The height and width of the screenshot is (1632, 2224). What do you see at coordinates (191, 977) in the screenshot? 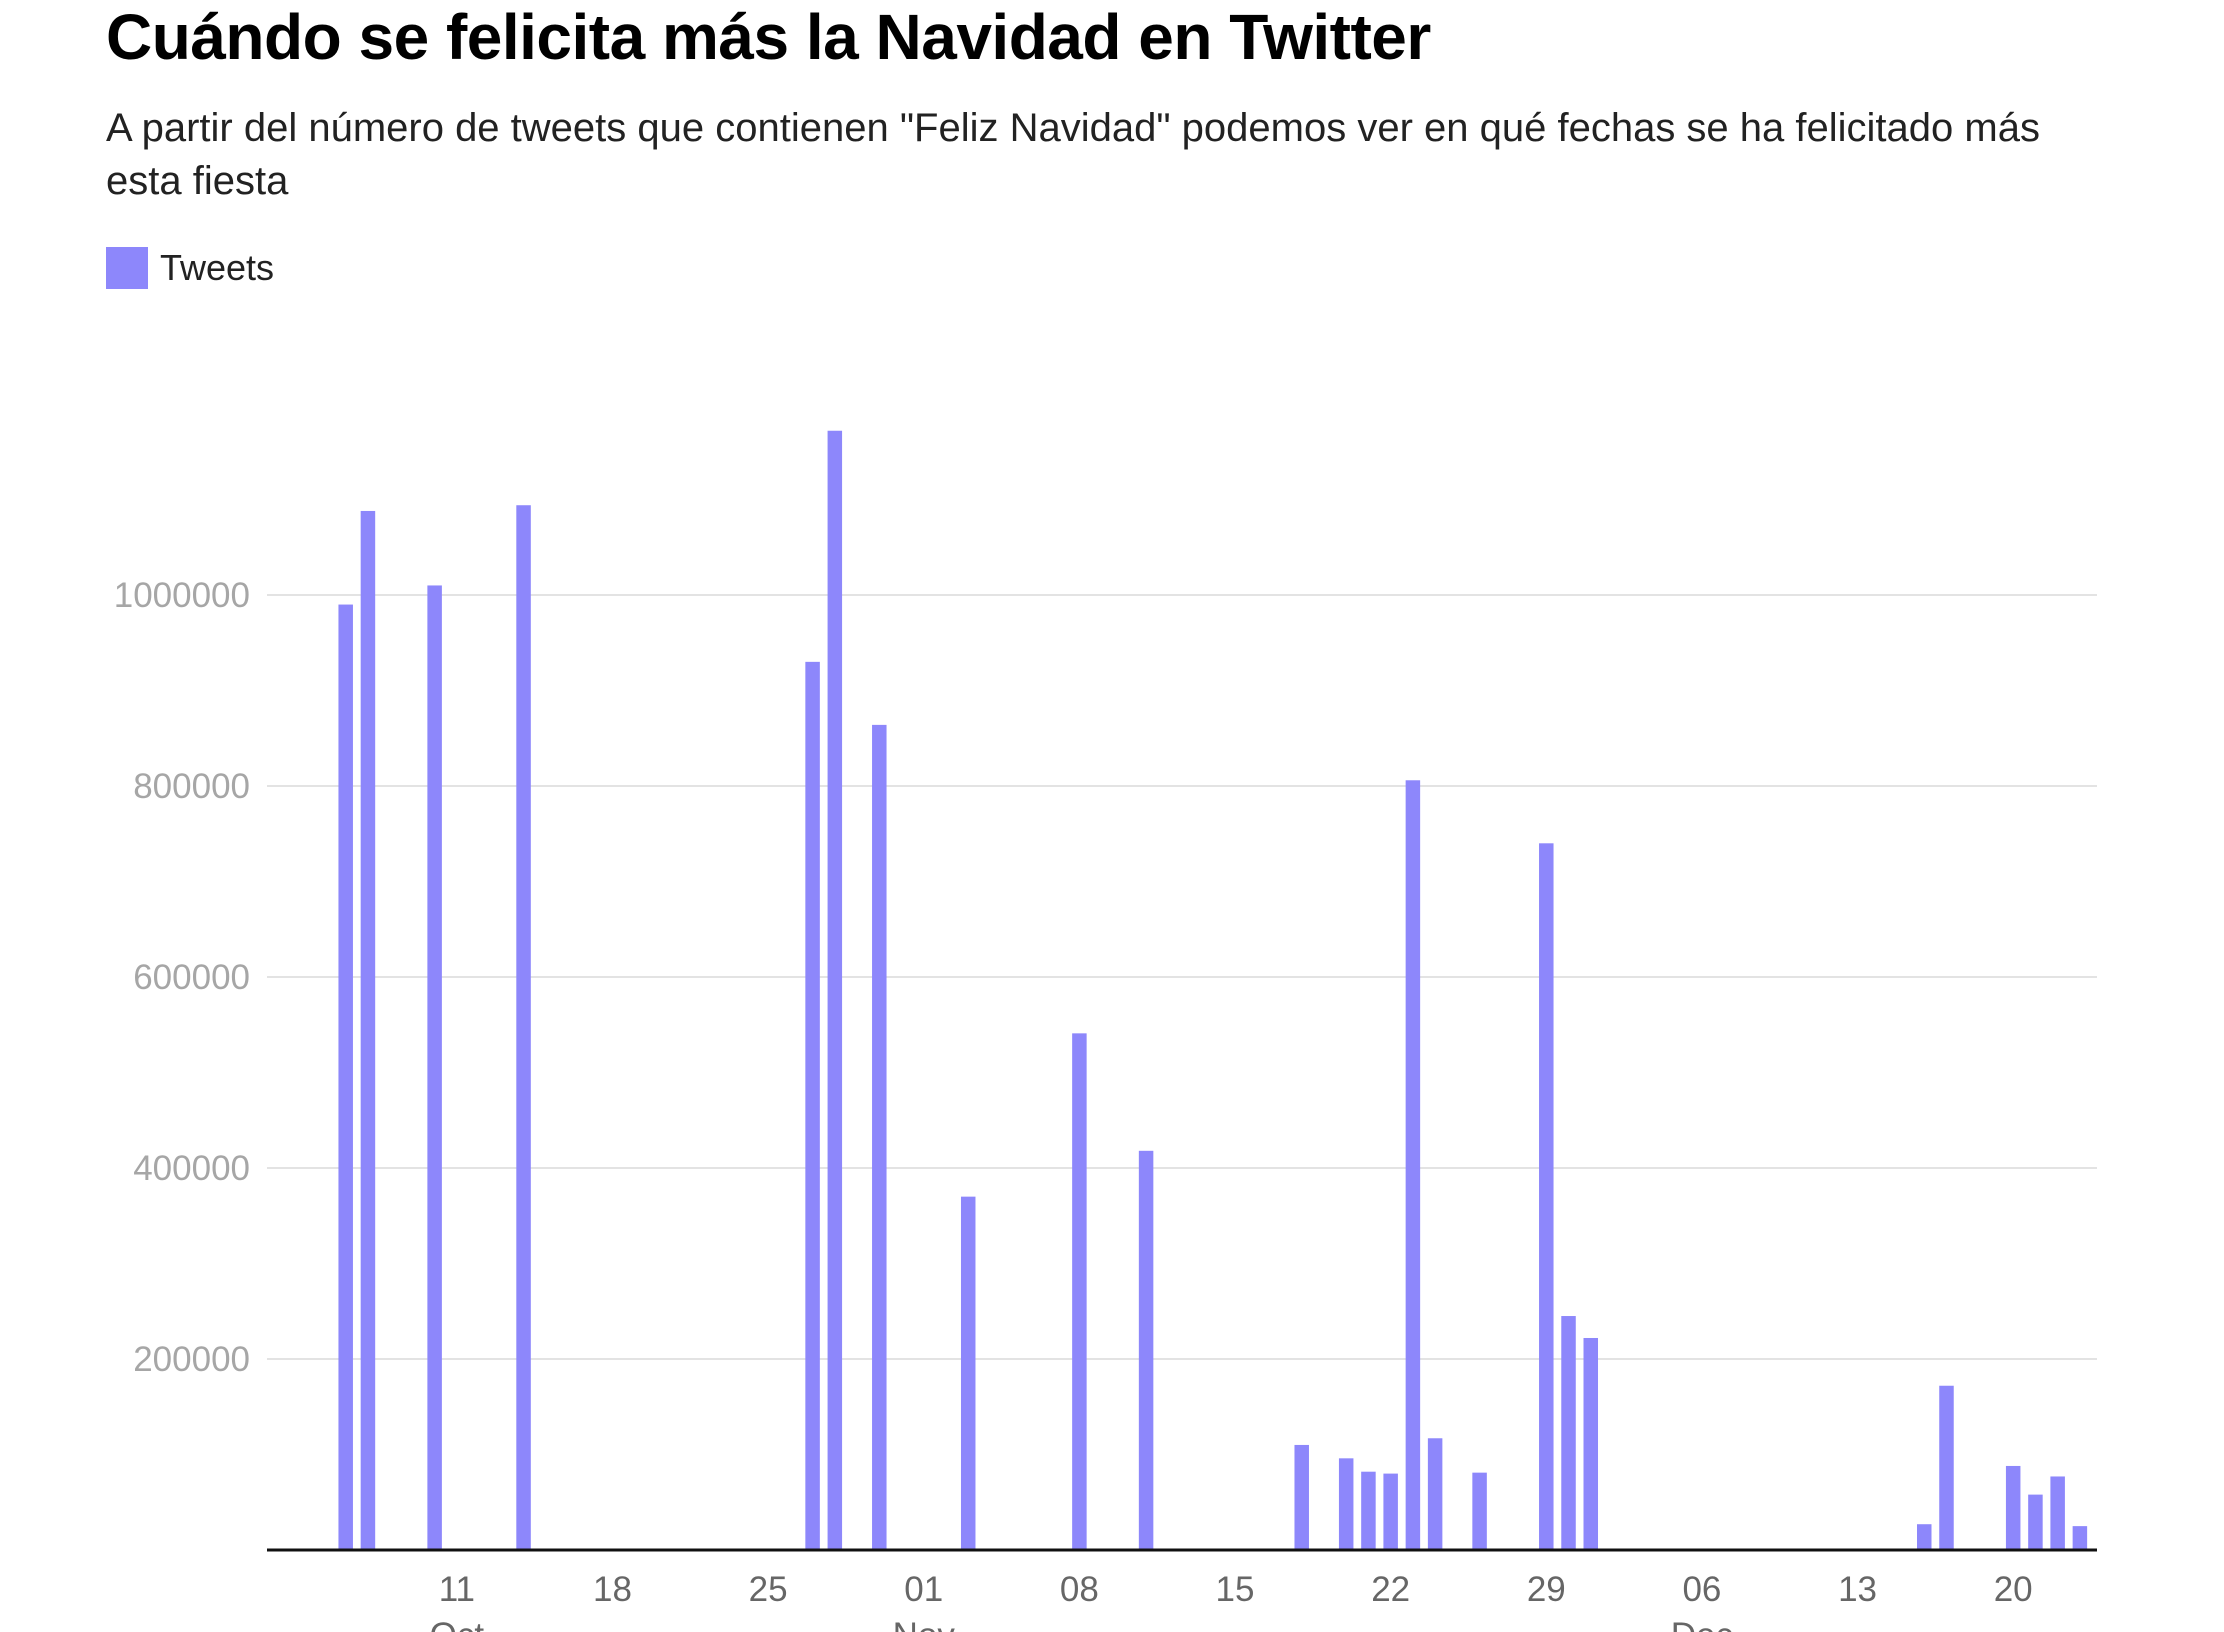
I see `y-tick-label: 600000` at bounding box center [191, 977].